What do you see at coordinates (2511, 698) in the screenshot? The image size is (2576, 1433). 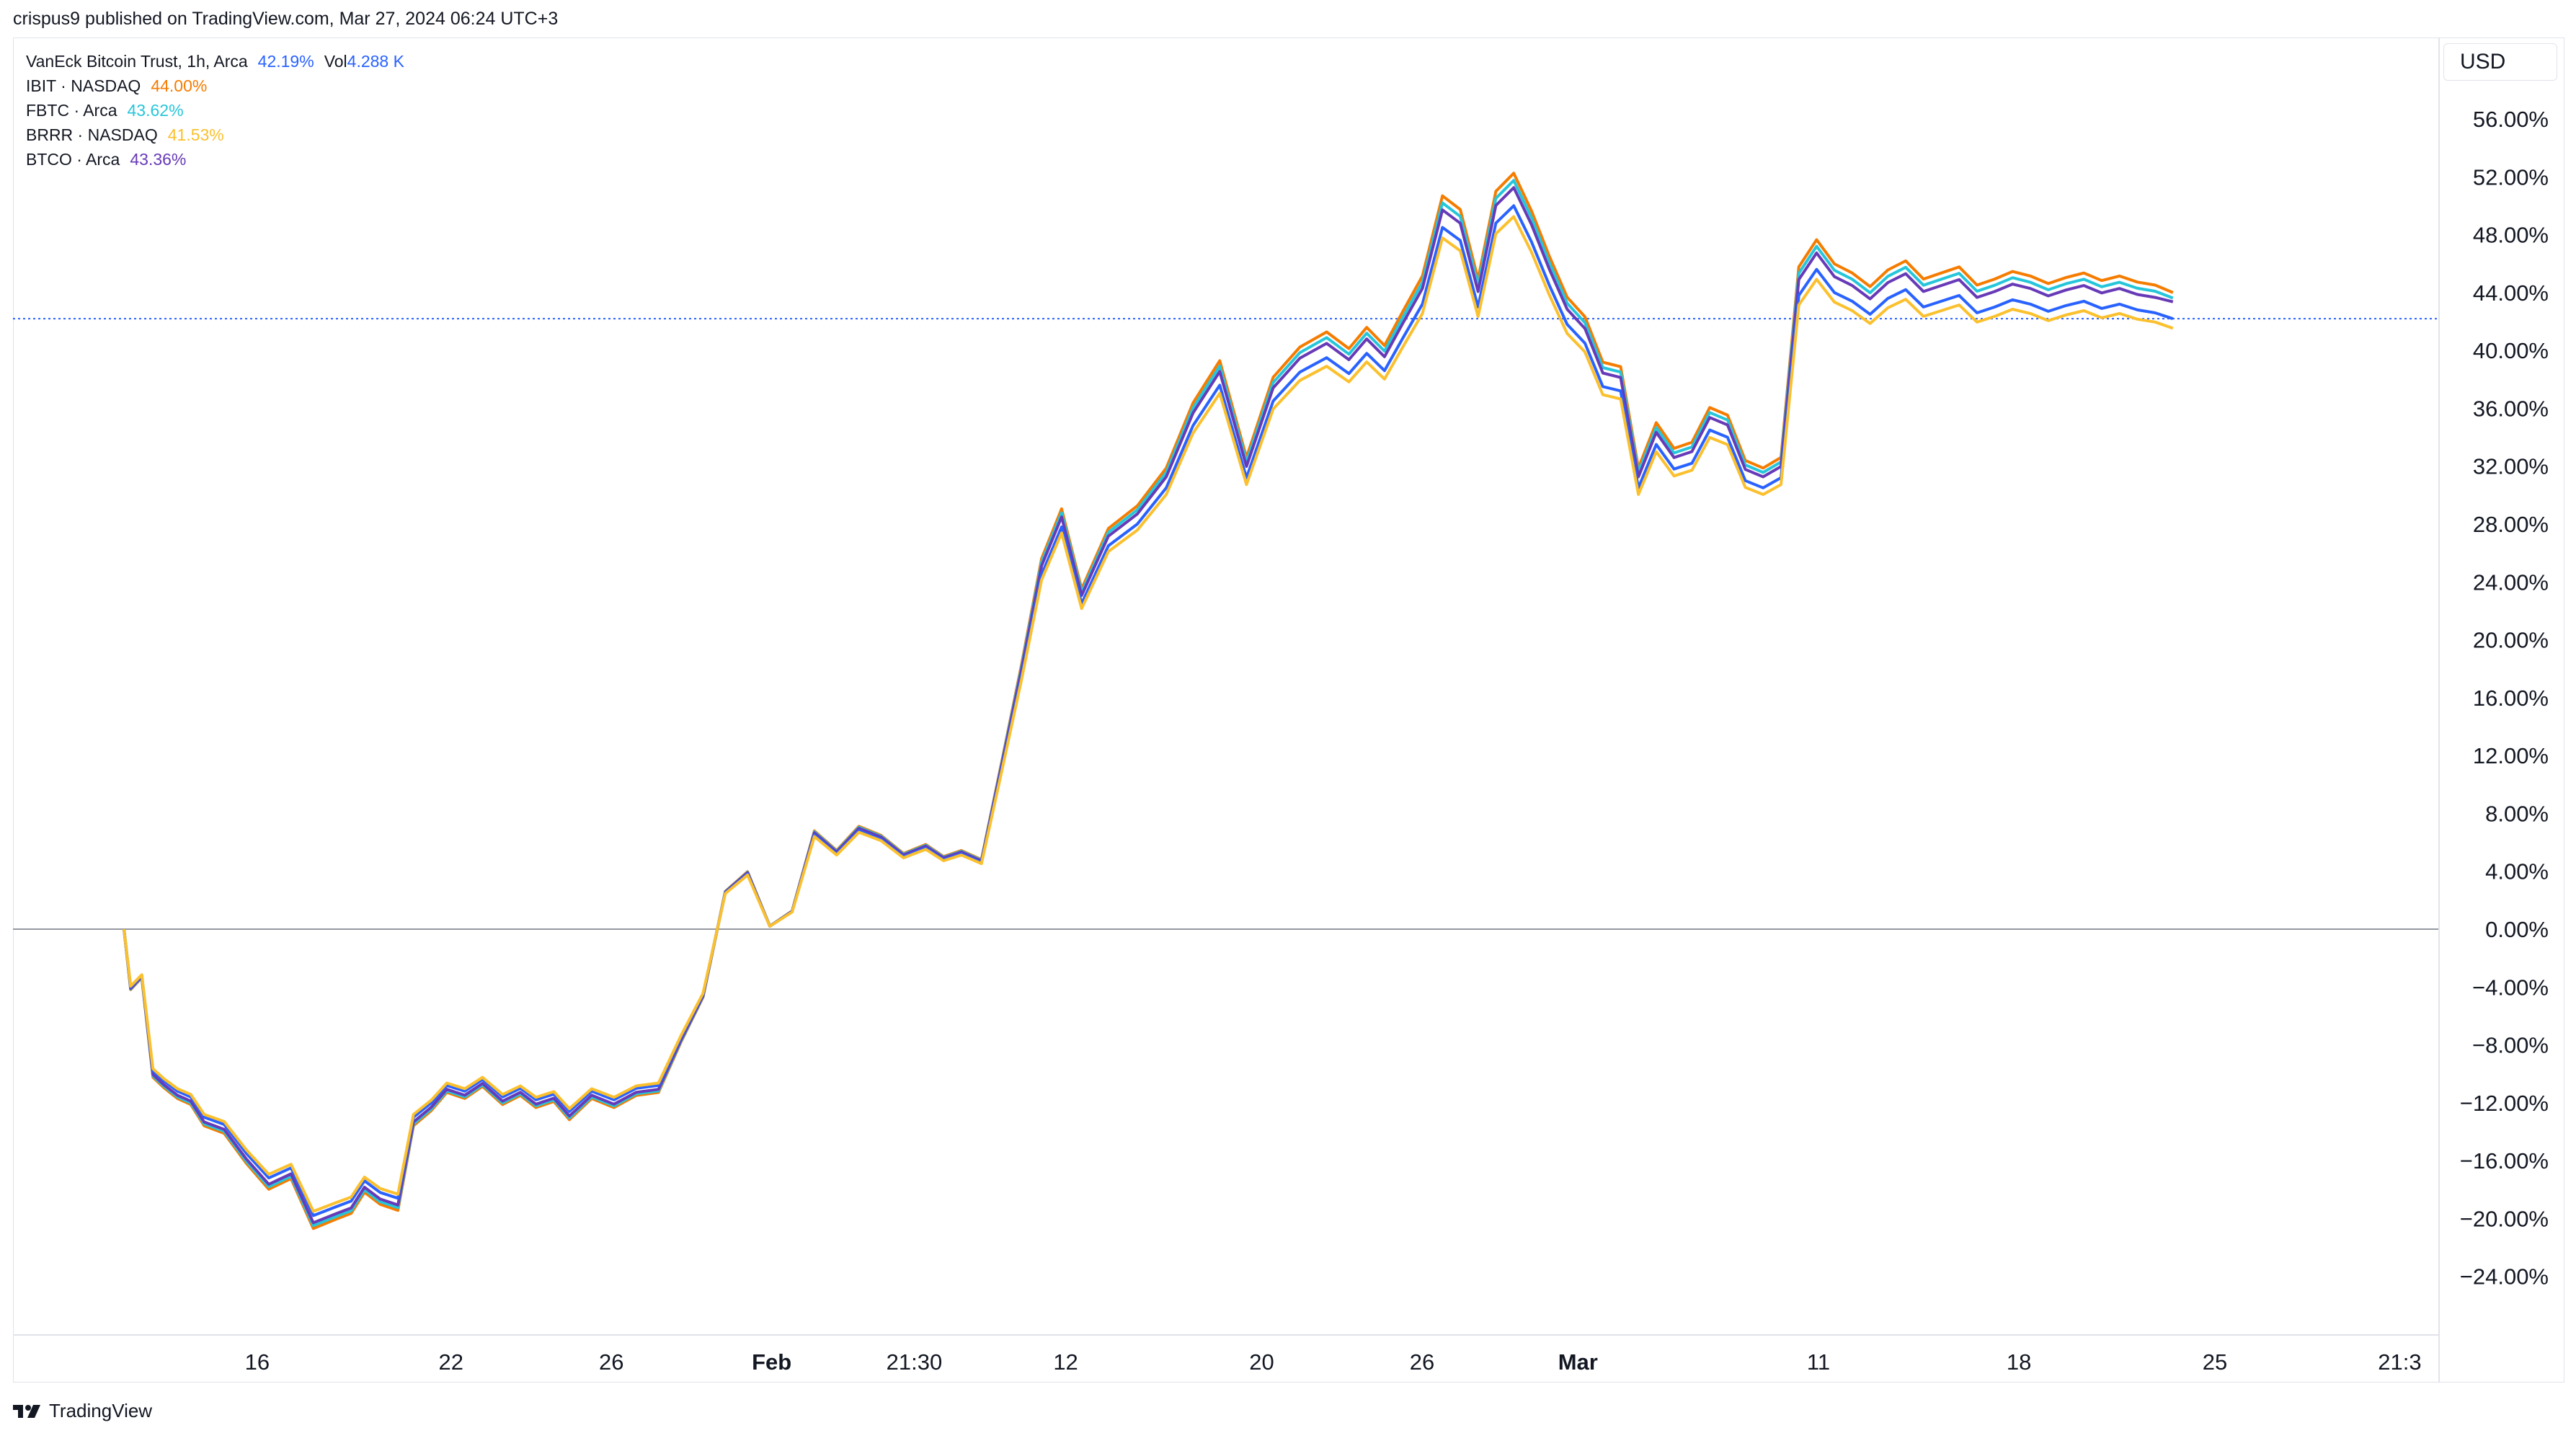 I see `y-tick-label: 16.00%` at bounding box center [2511, 698].